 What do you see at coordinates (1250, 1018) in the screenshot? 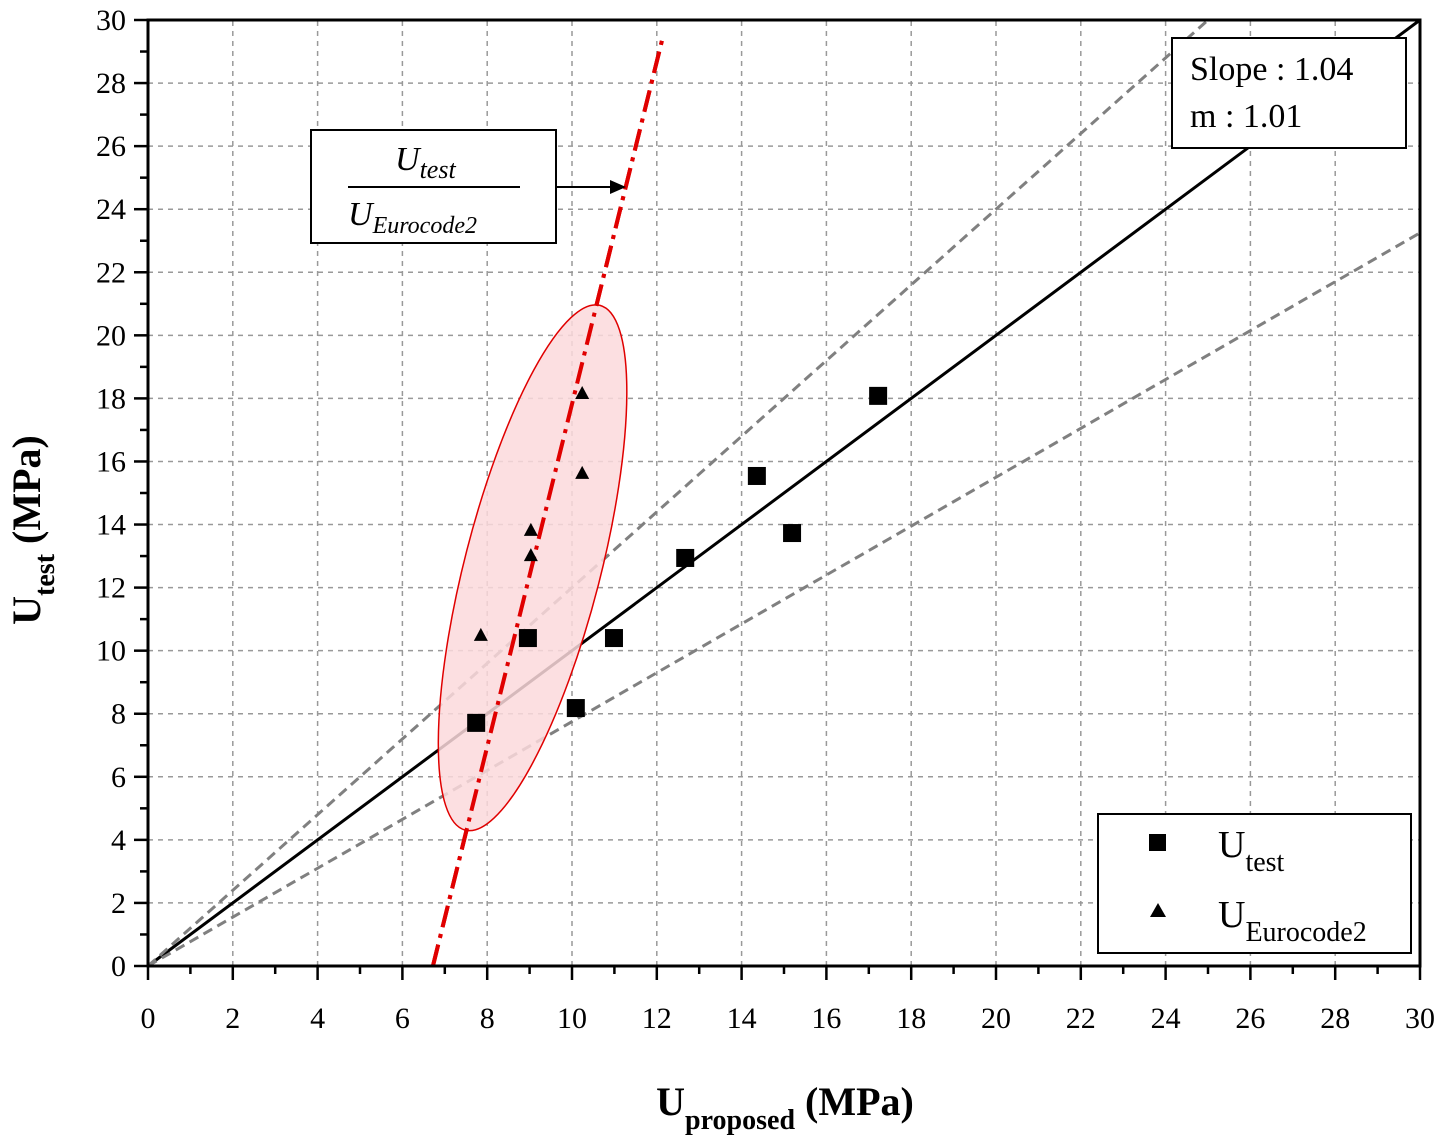
I see `x-tick-label: 26` at bounding box center [1250, 1018].